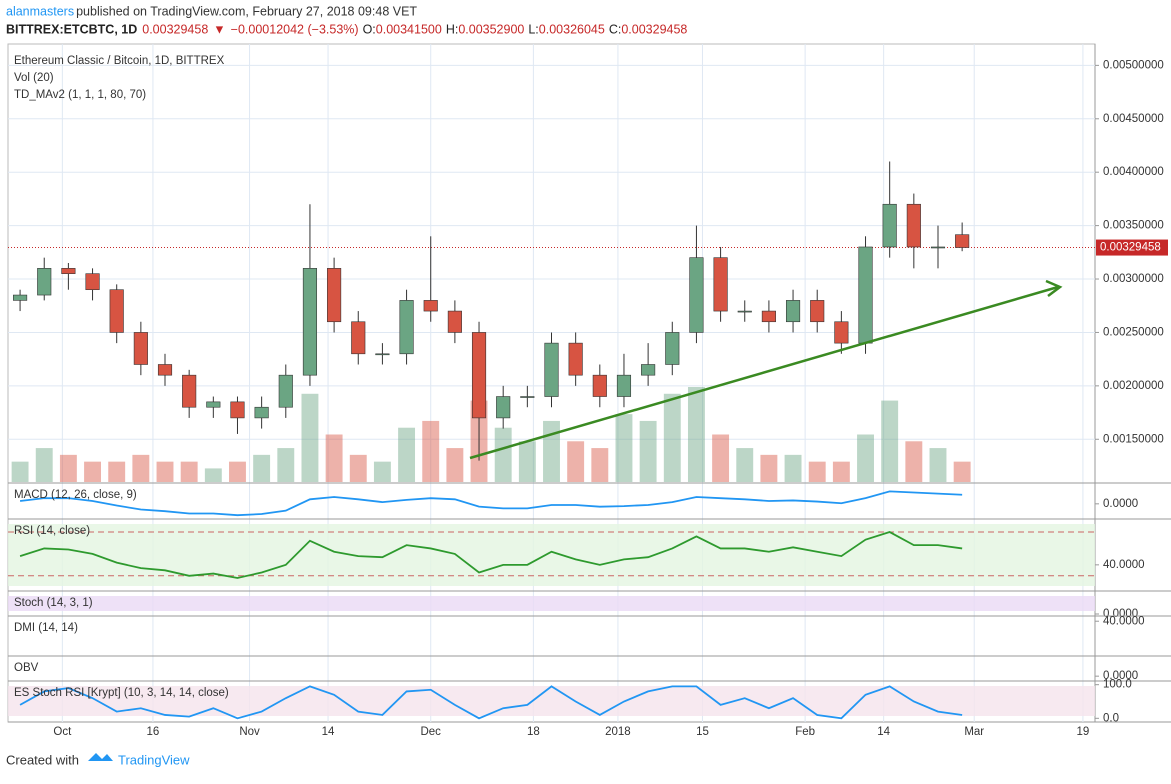  Describe the element at coordinates (153, 732) in the screenshot. I see `x-tick-label: 16` at that location.